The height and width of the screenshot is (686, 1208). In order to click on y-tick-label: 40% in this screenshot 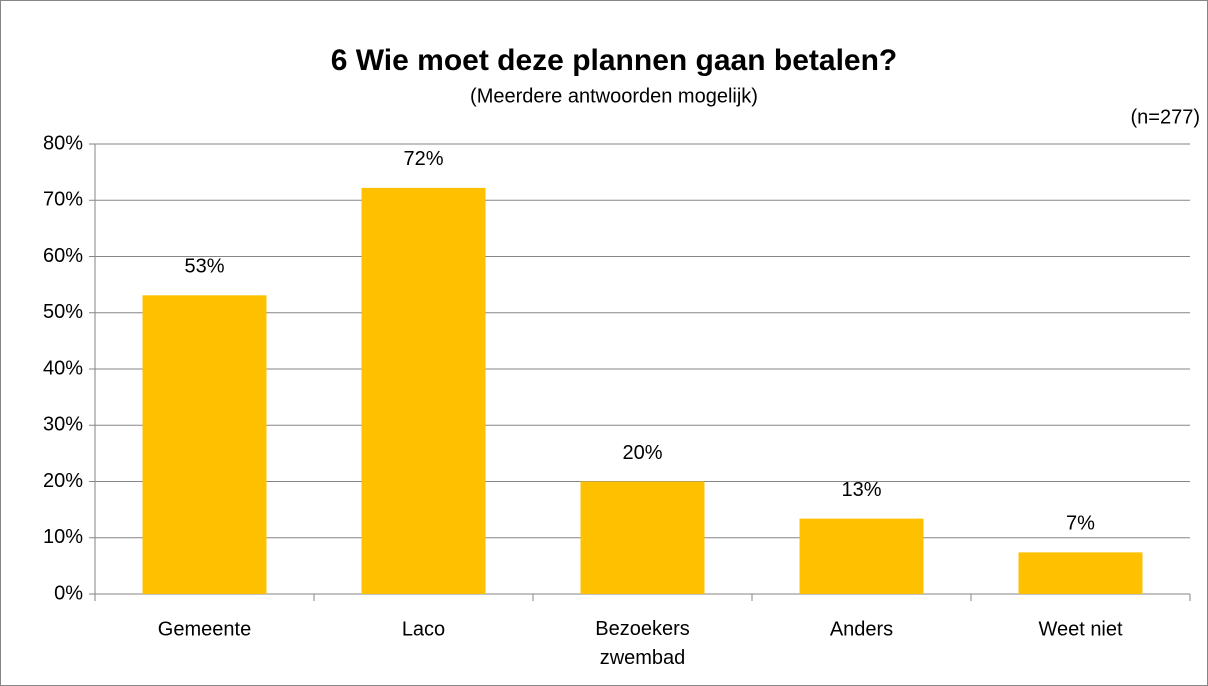, I will do `click(63, 368)`.